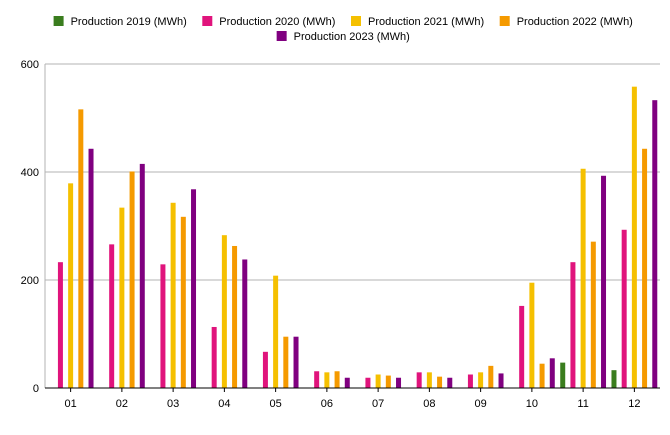 This screenshot has width=670, height=435. What do you see at coordinates (277, 22) in the screenshot?
I see `legend-label: Production 2020 (MWh)` at bounding box center [277, 22].